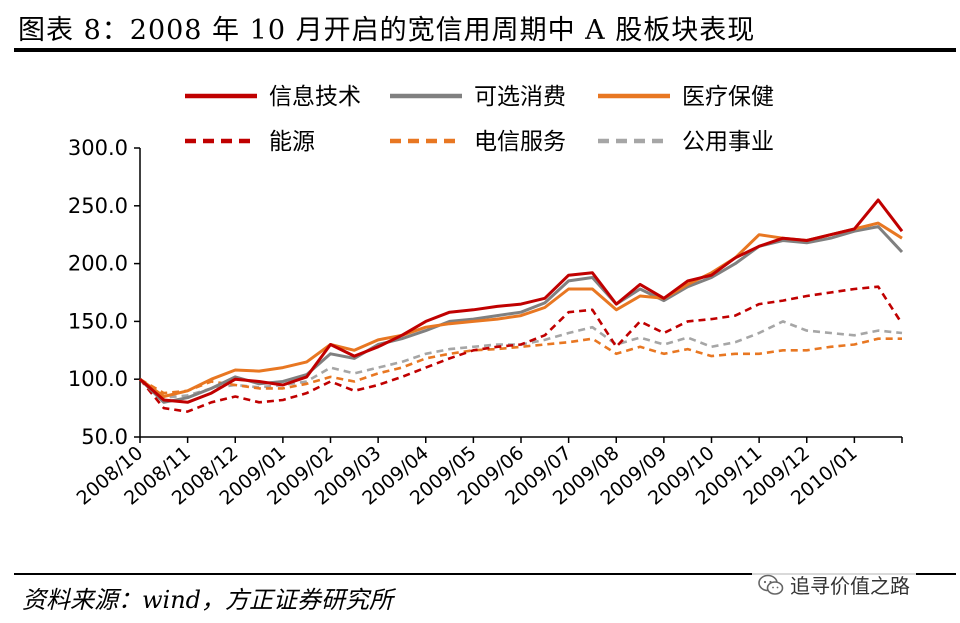 The width and height of the screenshot is (960, 623). What do you see at coordinates (98, 148) in the screenshot?
I see `y-tick-label: 300.0` at bounding box center [98, 148].